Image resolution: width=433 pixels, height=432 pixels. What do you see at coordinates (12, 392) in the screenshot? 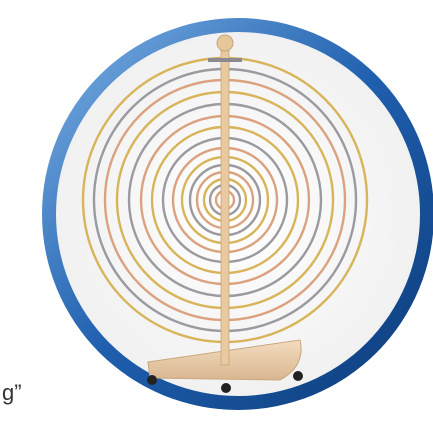
I see `caption-fragment: g”` at bounding box center [12, 392].